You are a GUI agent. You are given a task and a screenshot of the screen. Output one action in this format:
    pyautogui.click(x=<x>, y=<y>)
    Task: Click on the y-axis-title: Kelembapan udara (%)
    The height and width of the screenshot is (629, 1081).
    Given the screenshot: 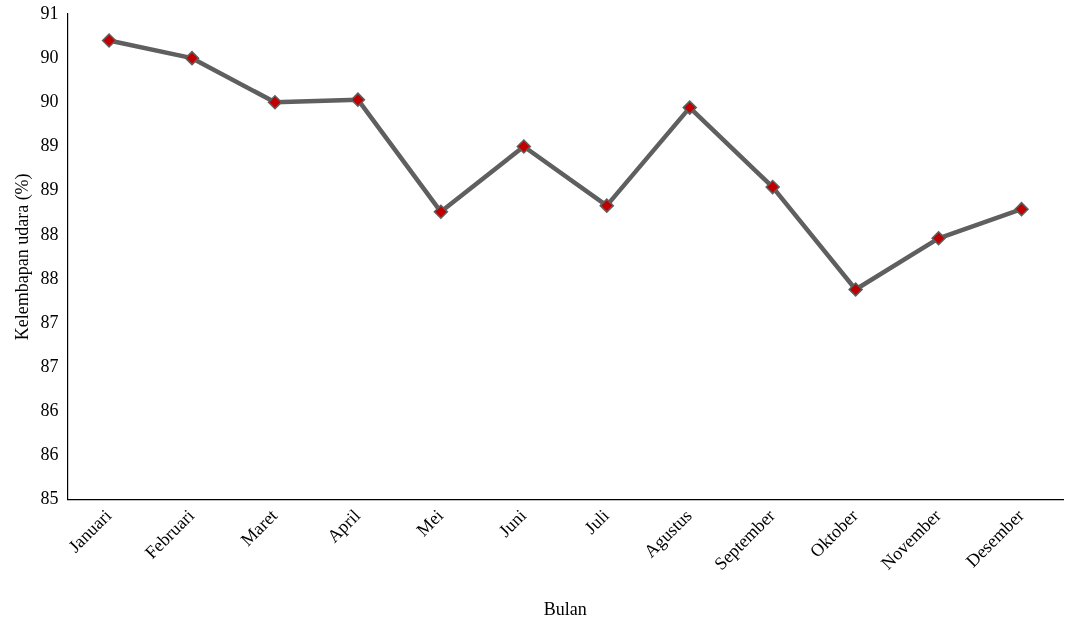 What is the action you would take?
    pyautogui.click(x=22, y=257)
    